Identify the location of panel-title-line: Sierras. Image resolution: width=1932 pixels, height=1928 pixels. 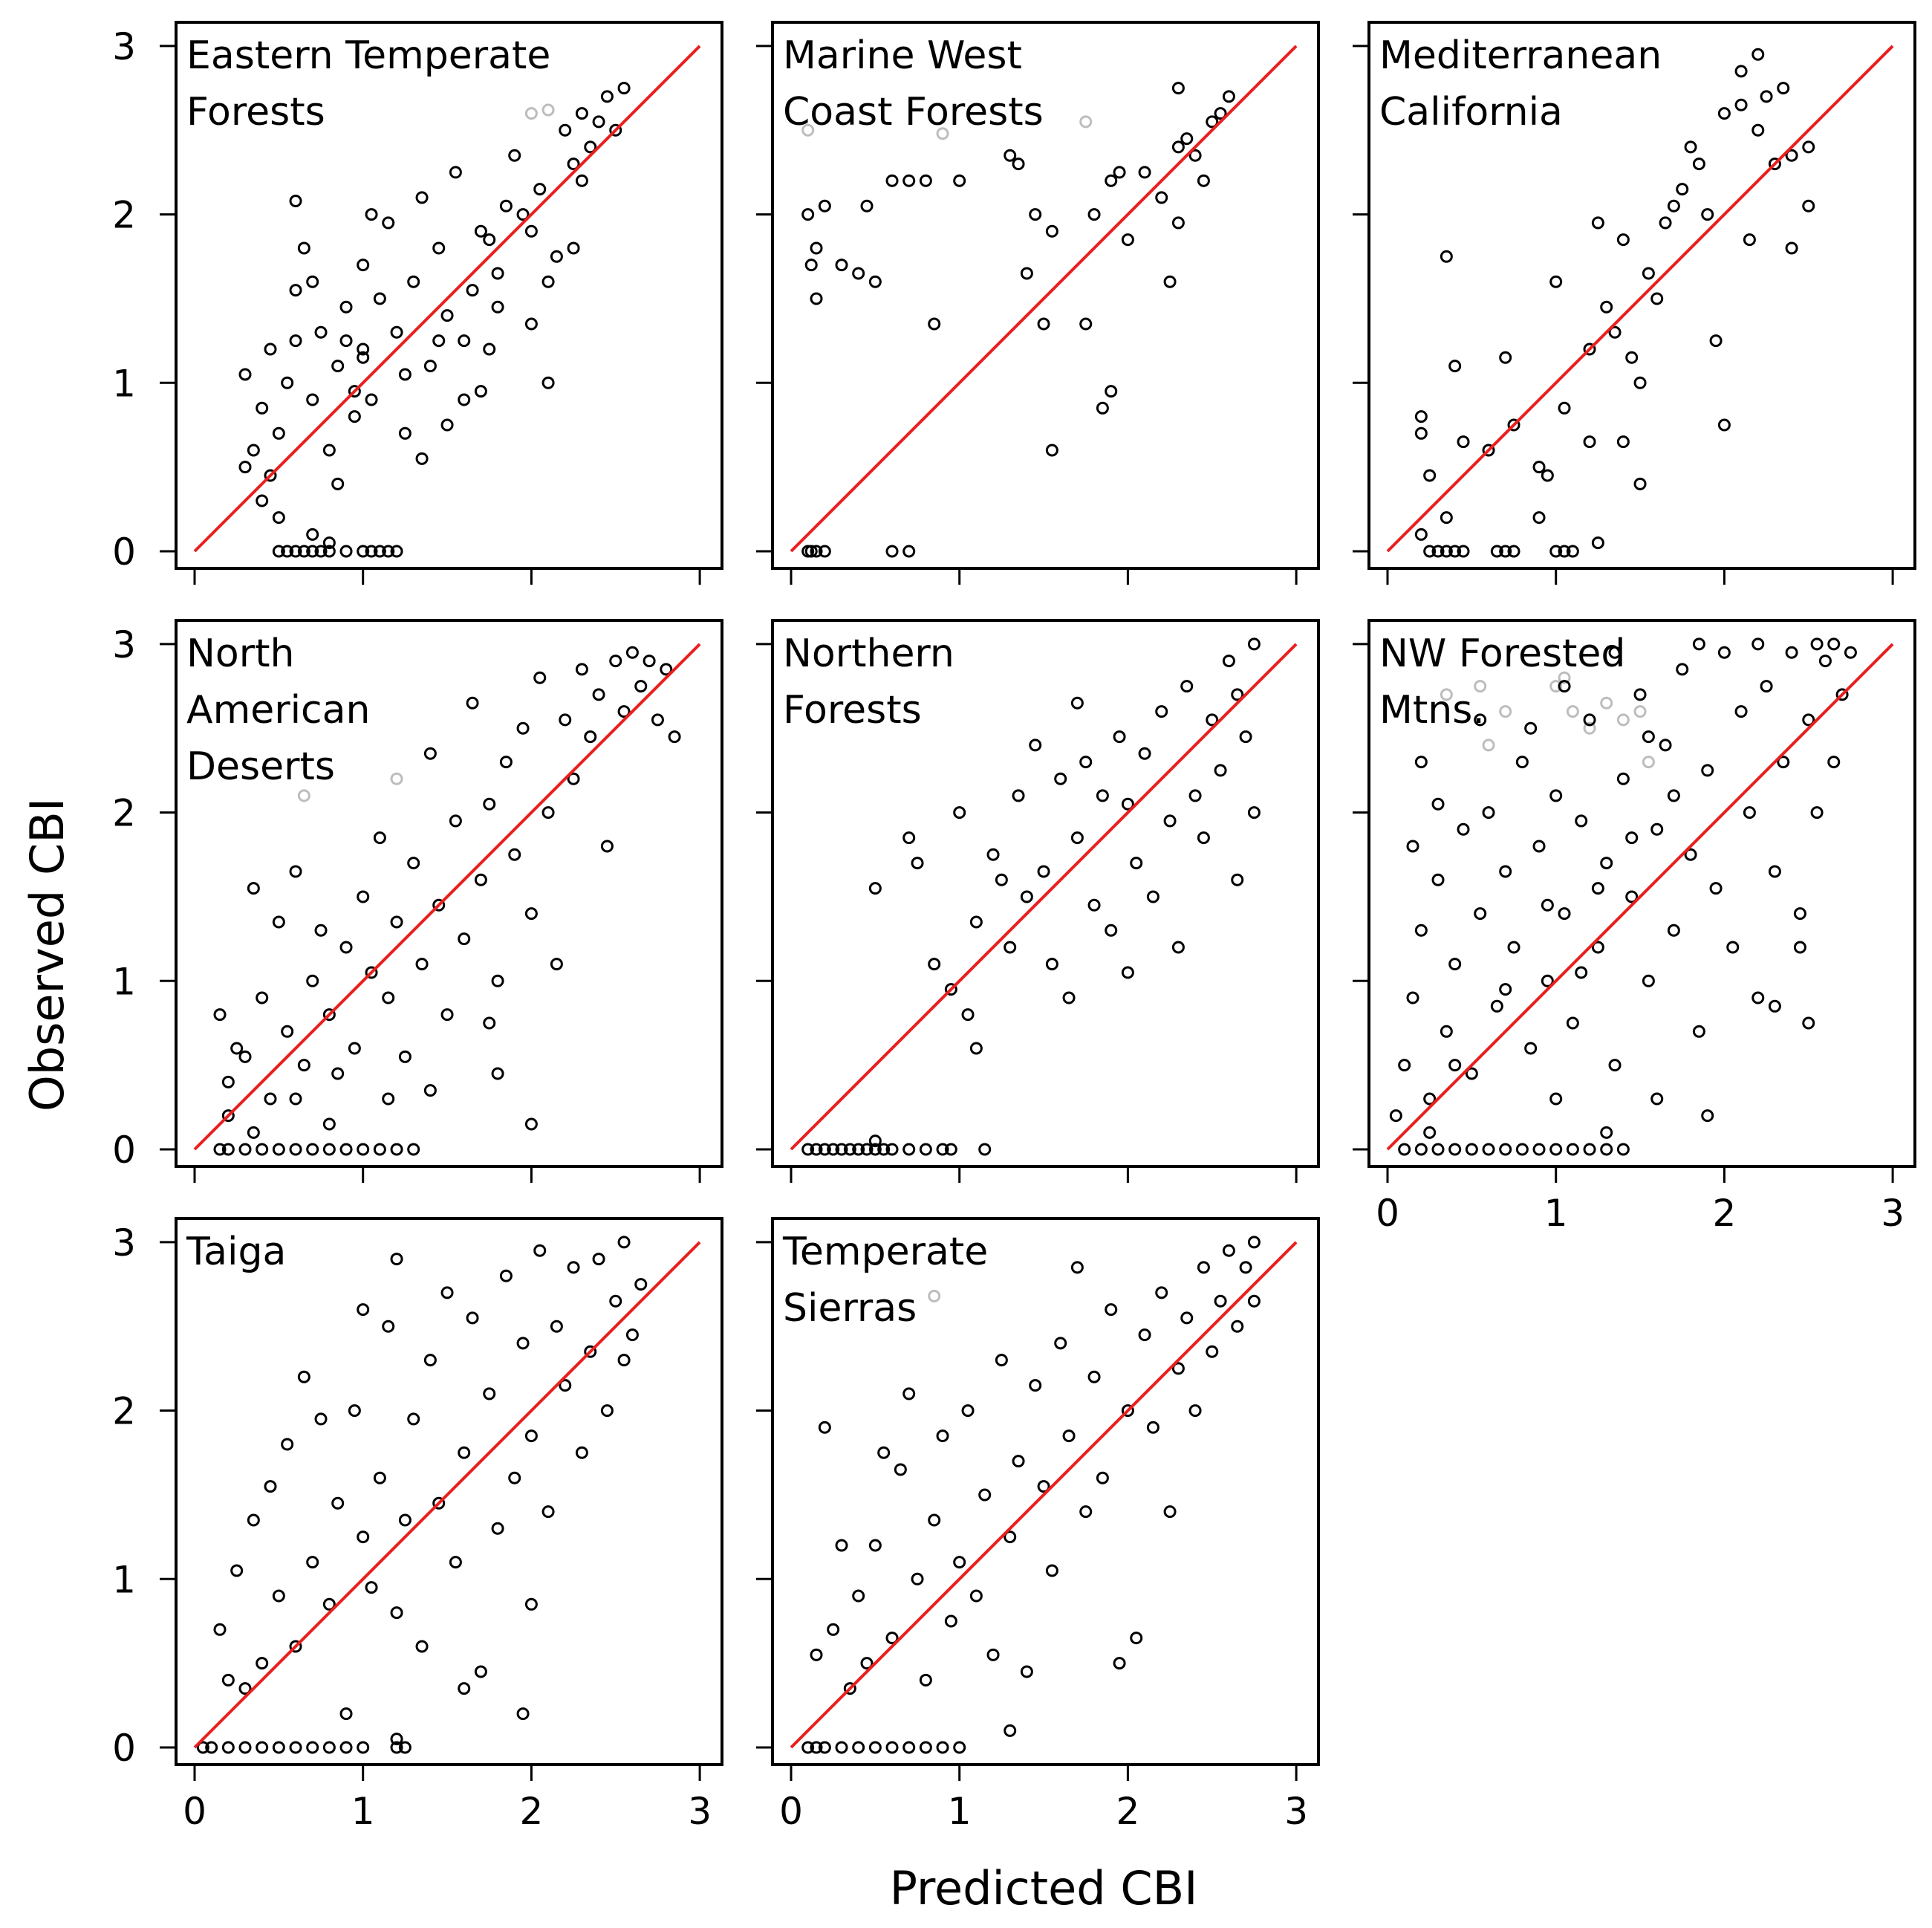
(850, 1309).